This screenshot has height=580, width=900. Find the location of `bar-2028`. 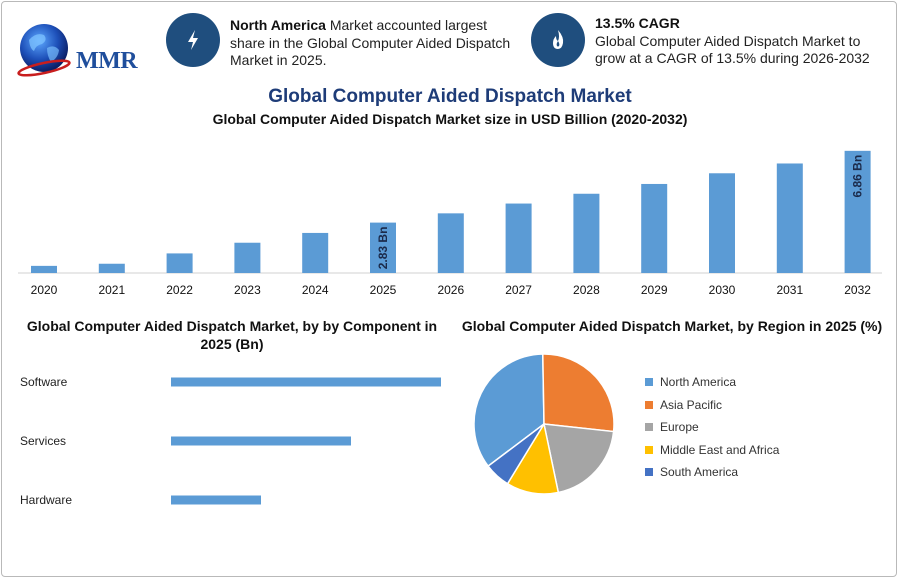

bar-2028 is located at coordinates (586, 233).